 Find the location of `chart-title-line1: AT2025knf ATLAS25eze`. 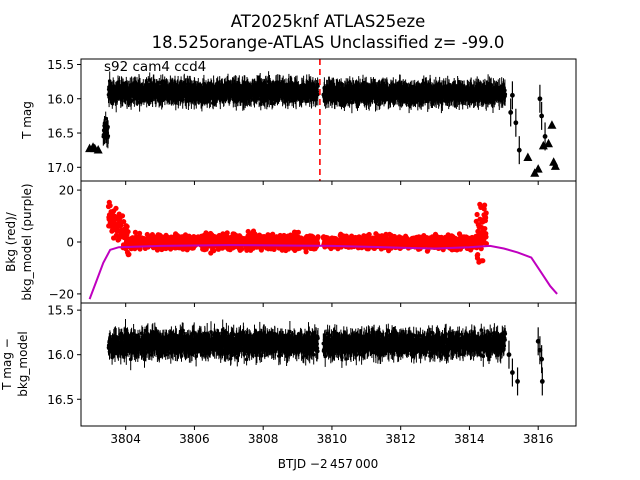

chart-title-line1: AT2025knf ATLAS25eze is located at coordinates (328, 21).